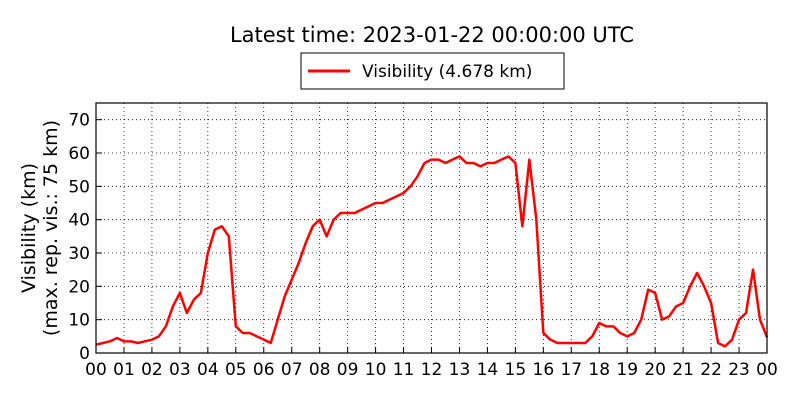 The width and height of the screenshot is (800, 400). Describe the element at coordinates (152, 370) in the screenshot. I see `x-tick-label: 02` at that location.